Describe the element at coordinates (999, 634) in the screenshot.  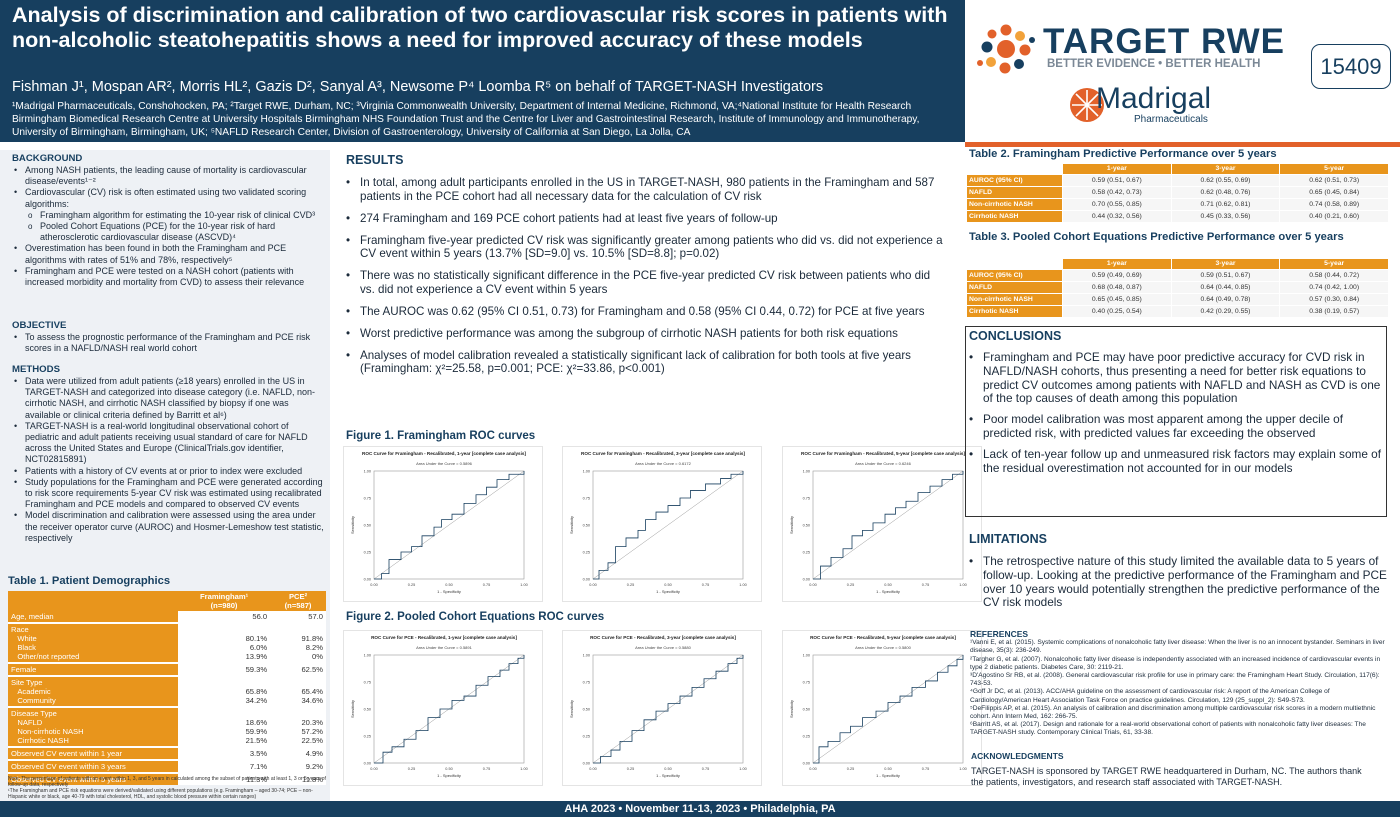
I see `references-heading: REFERENCES` at that location.